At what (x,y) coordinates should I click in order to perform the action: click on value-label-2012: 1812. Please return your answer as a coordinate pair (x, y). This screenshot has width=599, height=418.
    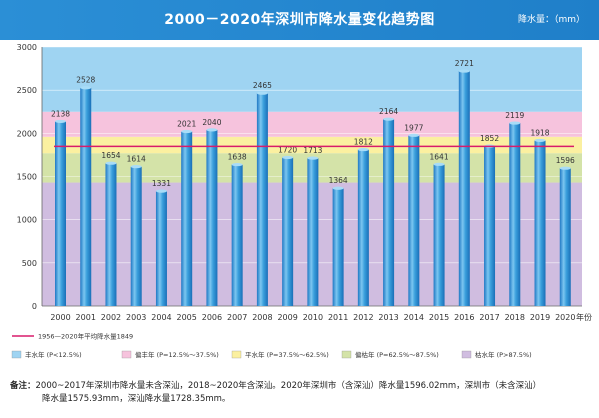
    Looking at the image, I should click on (363, 142).